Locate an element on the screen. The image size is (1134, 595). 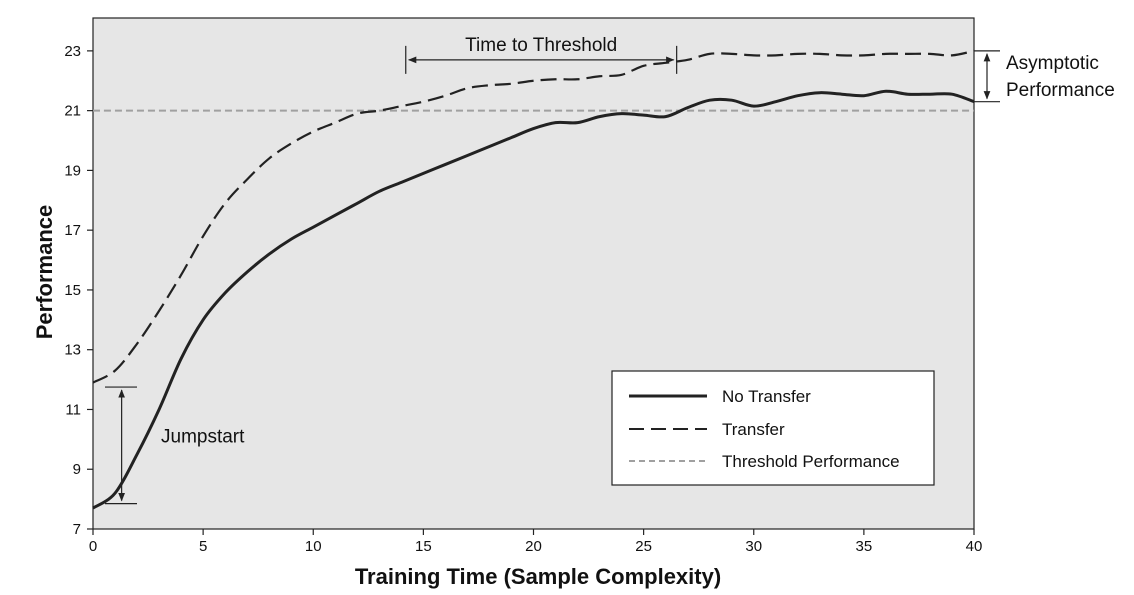
time-to-threshold-label: Time to Threshold is located at coordinates (541, 45).